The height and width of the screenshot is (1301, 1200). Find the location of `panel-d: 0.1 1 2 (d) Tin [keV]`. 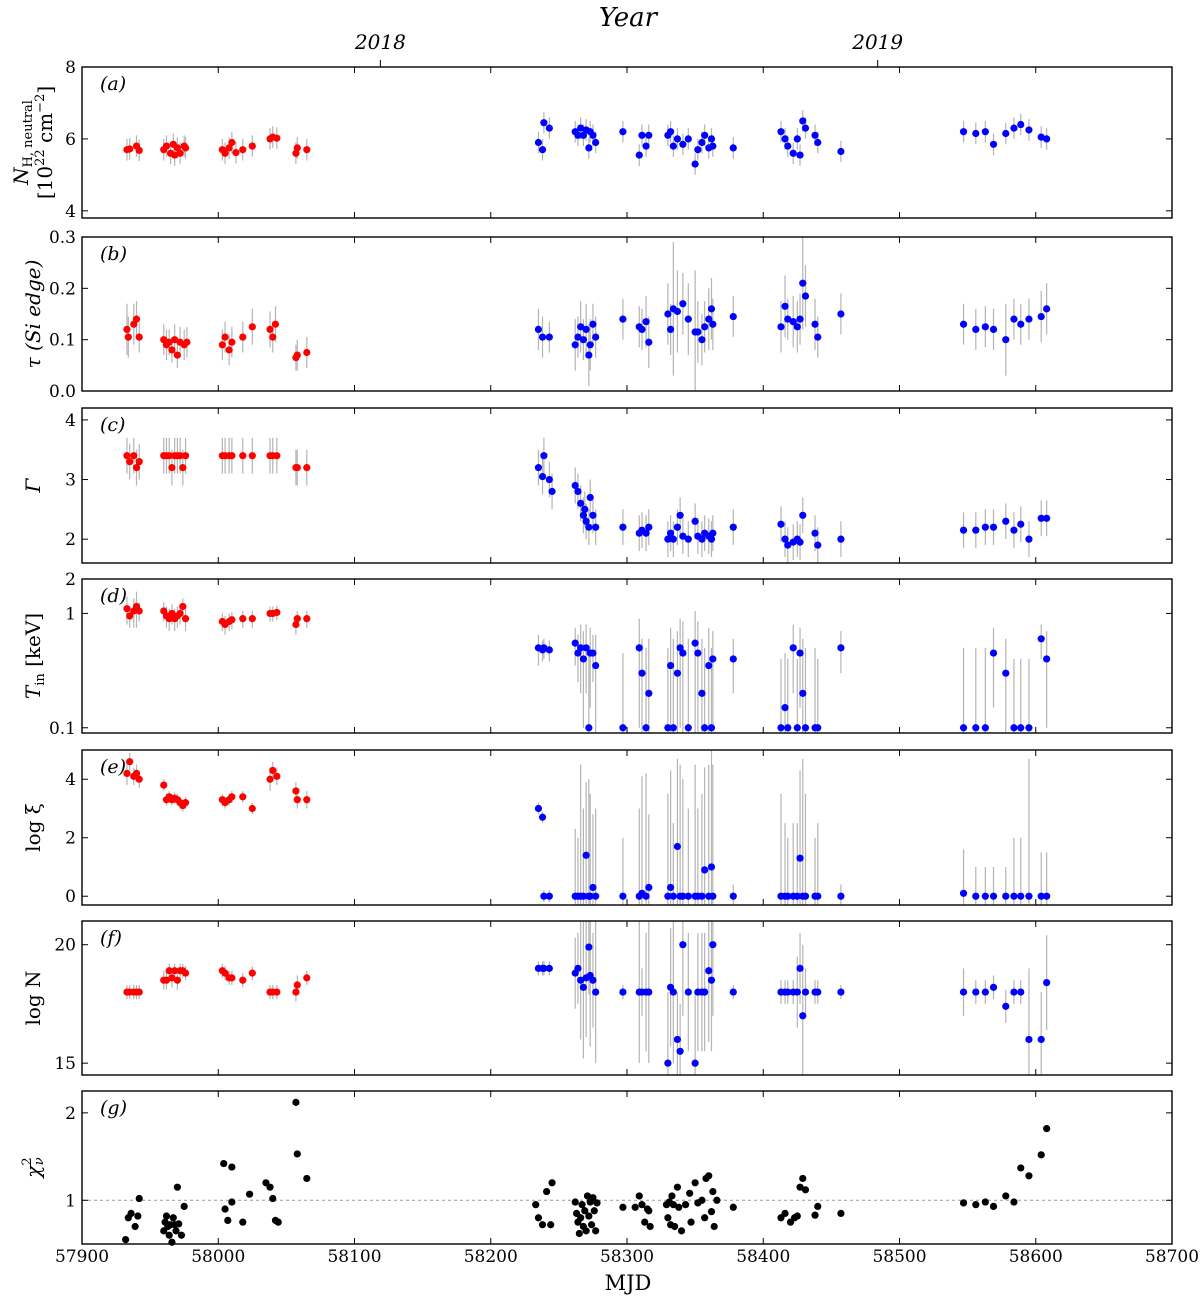

panel-d: 0.1 1 2 (d) Tin [keV] is located at coordinates (597, 654).